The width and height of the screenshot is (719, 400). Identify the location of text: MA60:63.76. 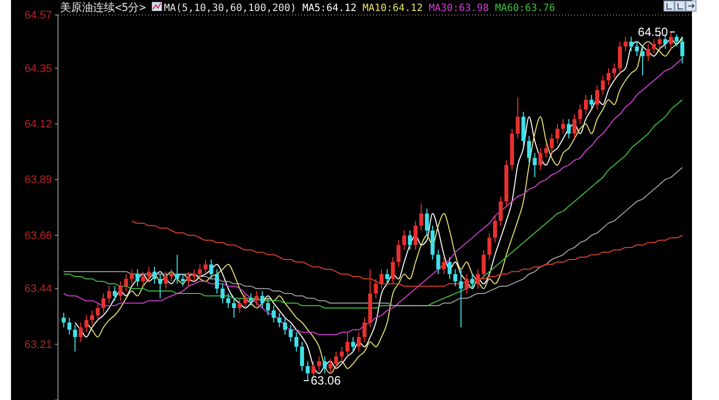
(525, 8).